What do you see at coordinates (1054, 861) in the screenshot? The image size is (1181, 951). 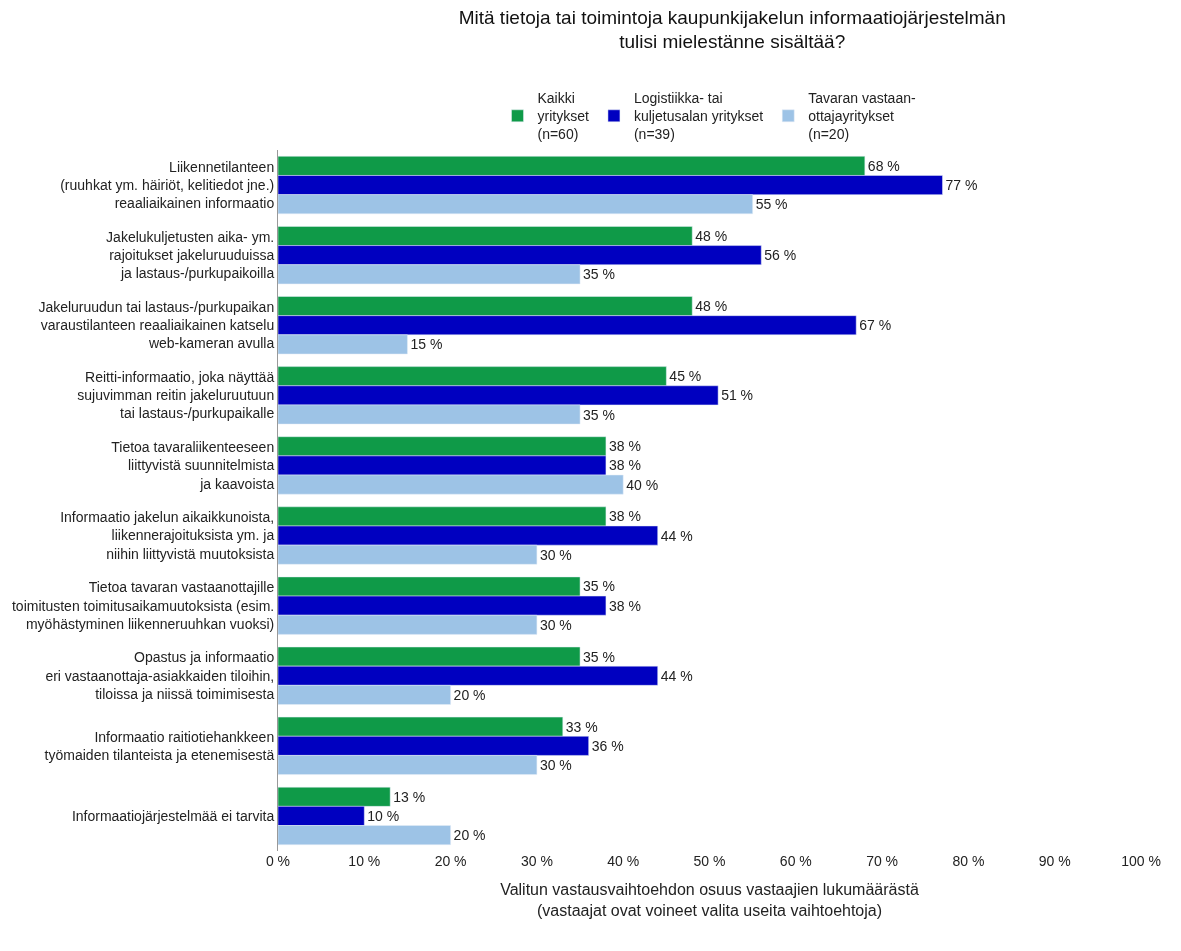 I see `x-tick-label: 90 %` at bounding box center [1054, 861].